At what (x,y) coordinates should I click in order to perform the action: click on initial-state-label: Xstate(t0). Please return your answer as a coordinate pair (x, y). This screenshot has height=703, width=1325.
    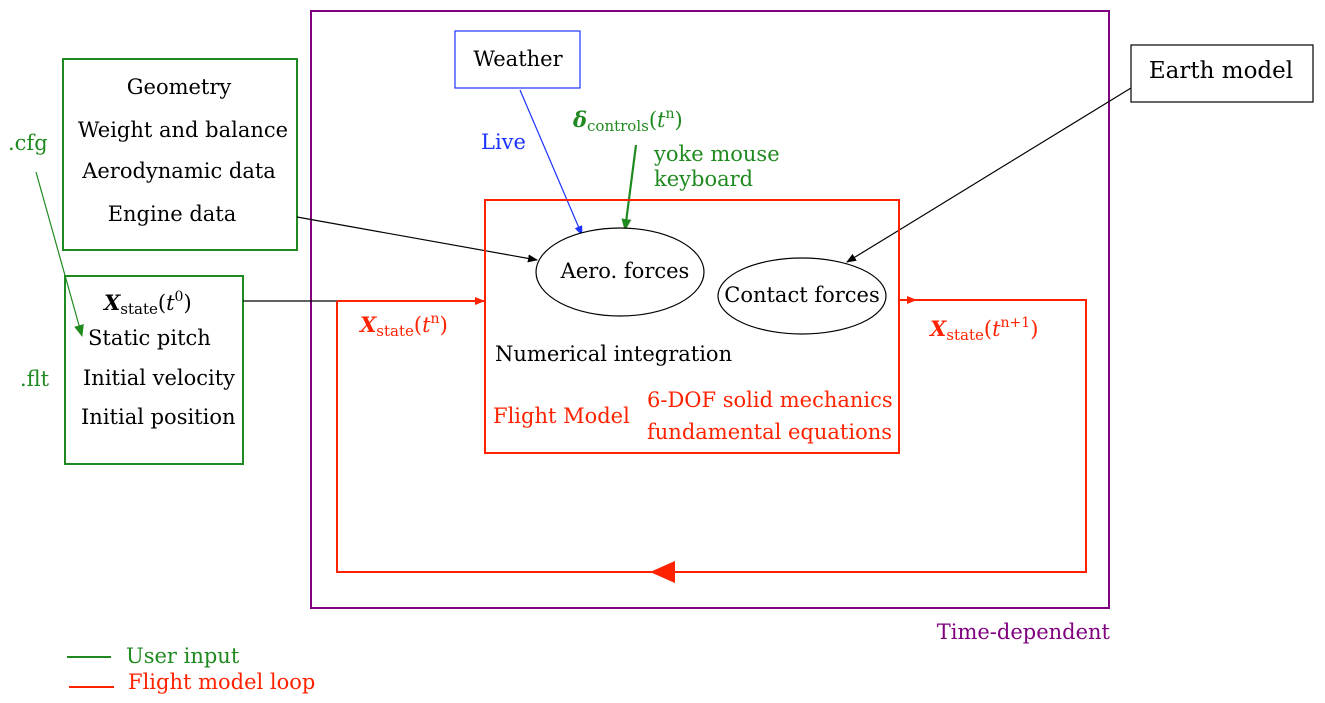
    Looking at the image, I should click on (147, 303).